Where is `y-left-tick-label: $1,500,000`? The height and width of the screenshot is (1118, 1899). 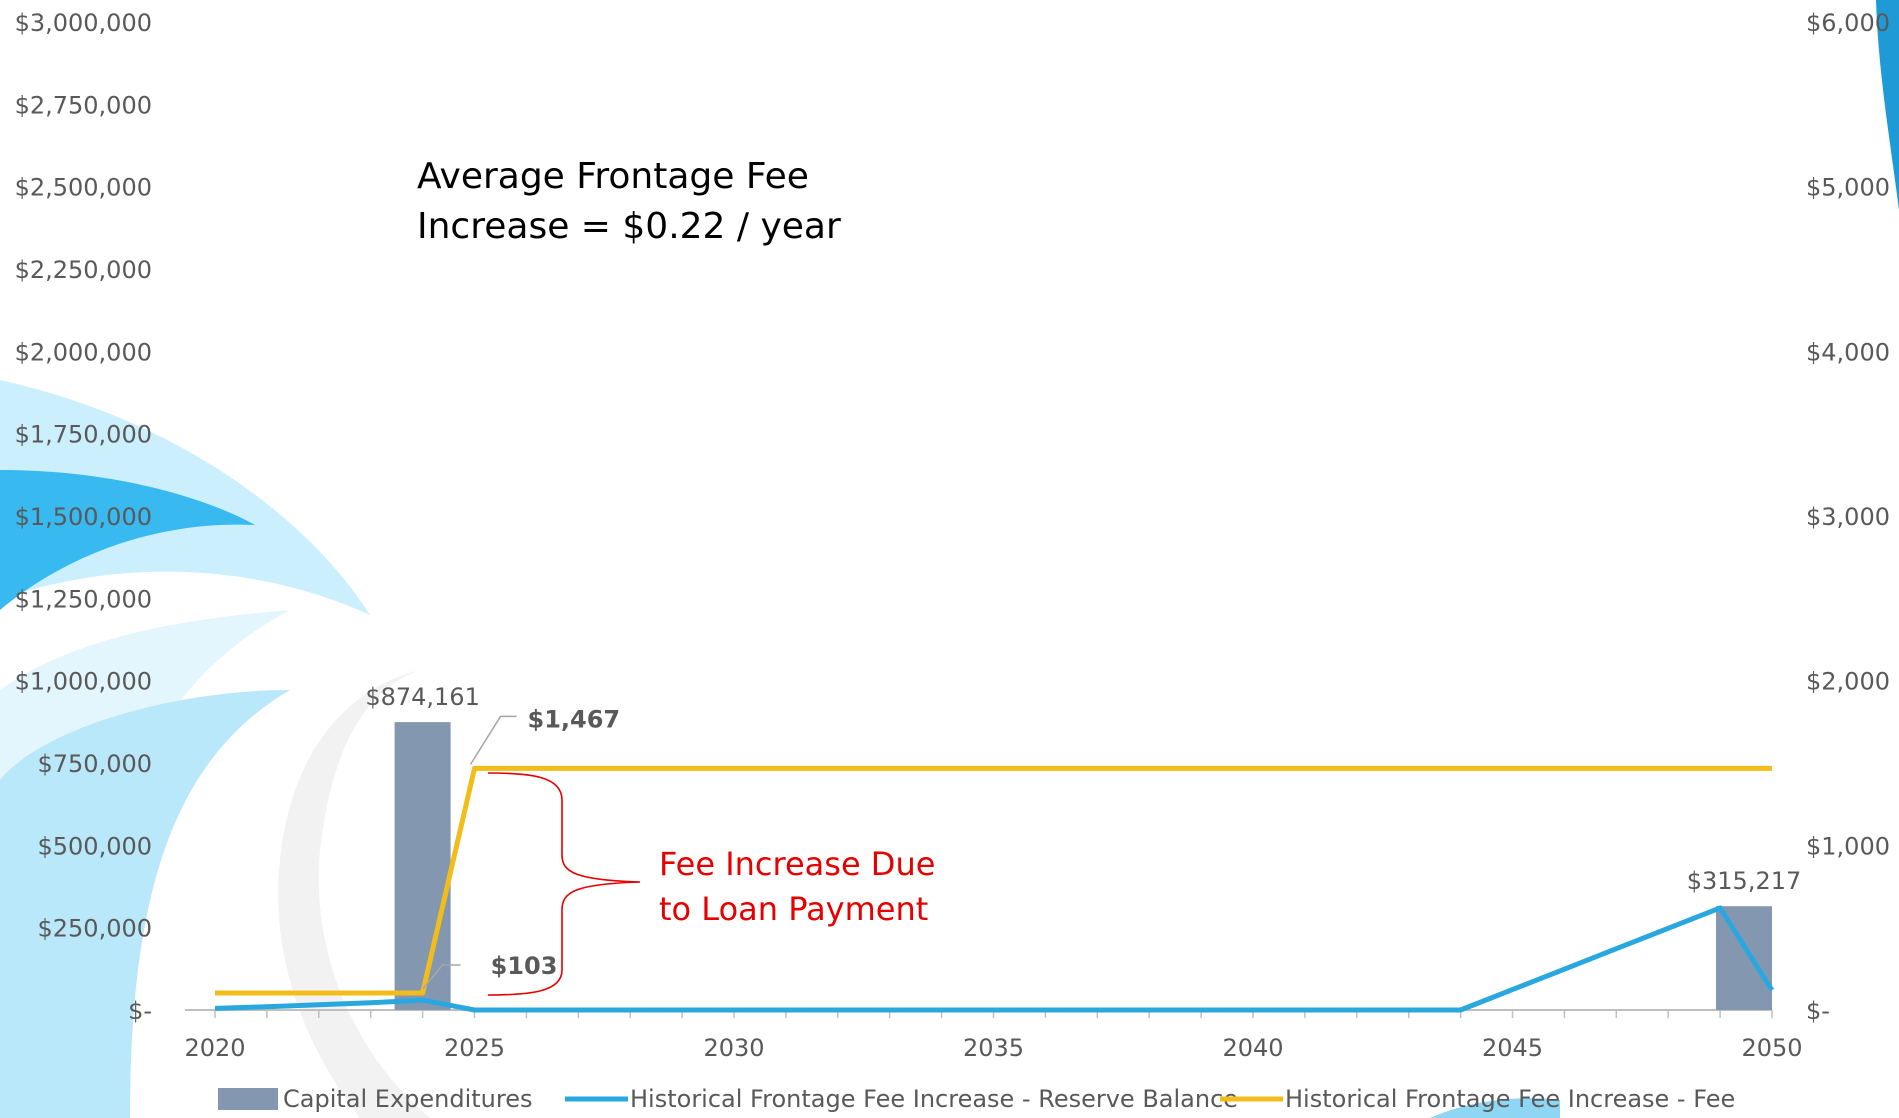 y-left-tick-label: $1,500,000 is located at coordinates (83, 517).